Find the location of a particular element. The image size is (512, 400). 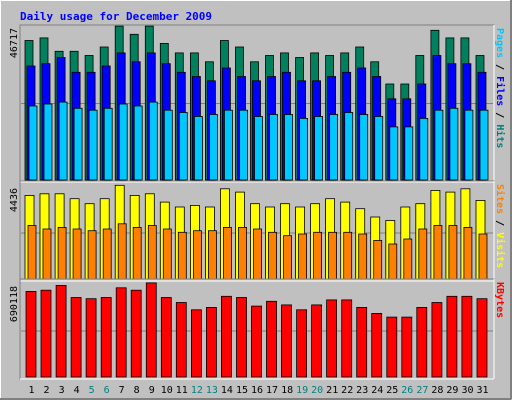

x-tick-label: 29 is located at coordinates (452, 390).